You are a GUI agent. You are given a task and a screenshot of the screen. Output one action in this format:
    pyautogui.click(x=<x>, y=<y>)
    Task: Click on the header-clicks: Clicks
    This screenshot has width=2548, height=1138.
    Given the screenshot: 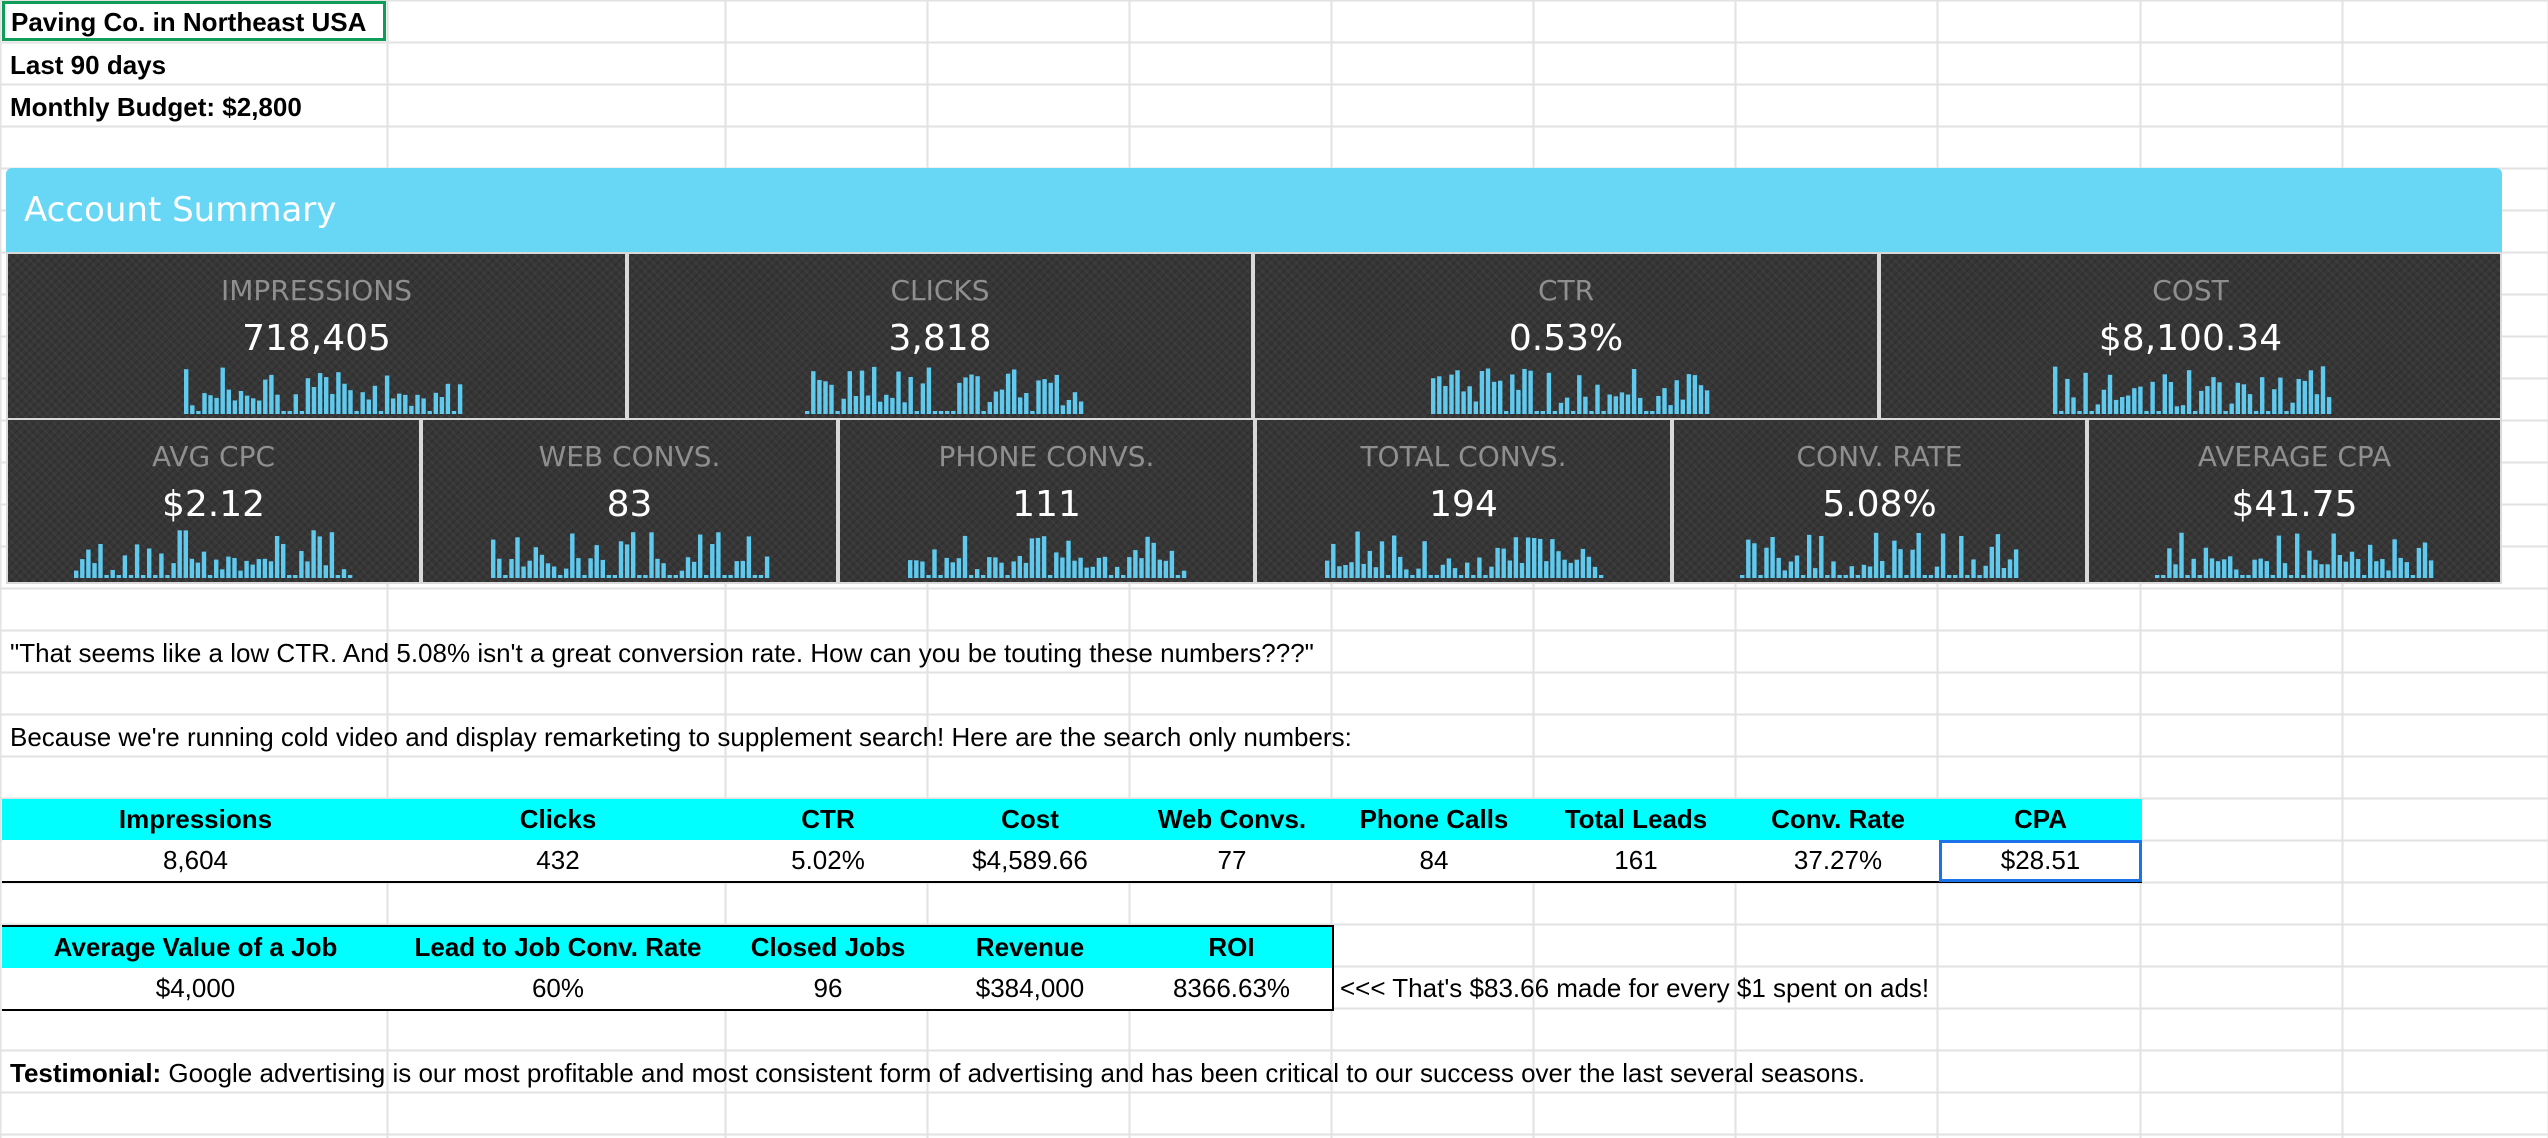 What is the action you would take?
    pyautogui.click(x=558, y=819)
    